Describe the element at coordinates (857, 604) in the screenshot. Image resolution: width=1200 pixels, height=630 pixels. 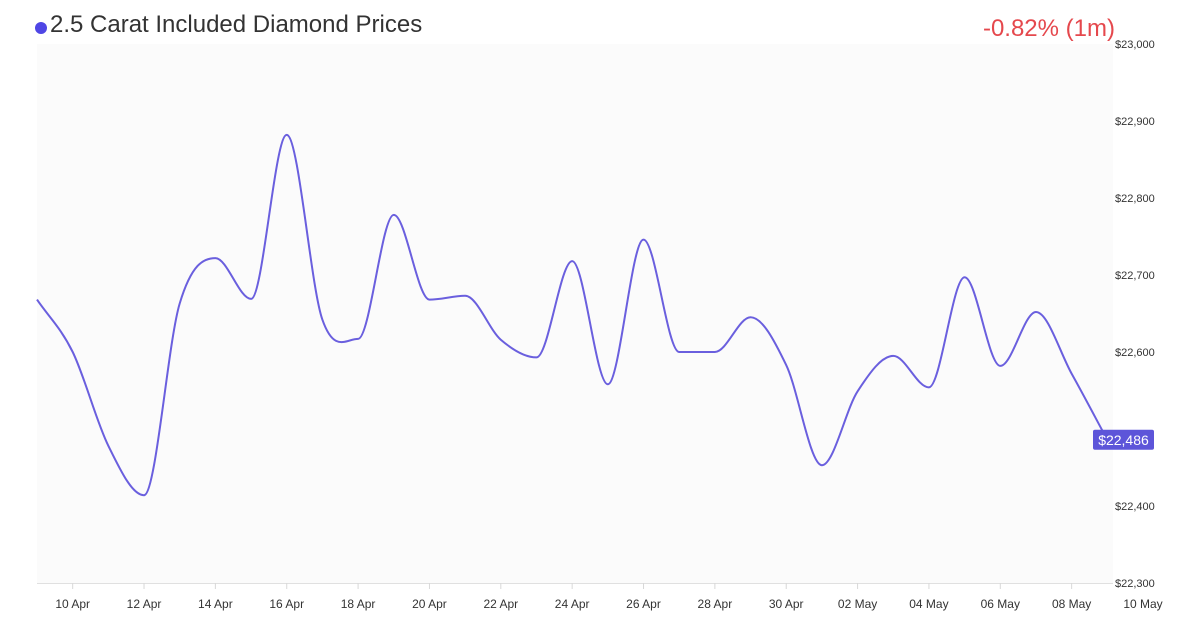
I see `x-tick-label: 02 May` at that location.